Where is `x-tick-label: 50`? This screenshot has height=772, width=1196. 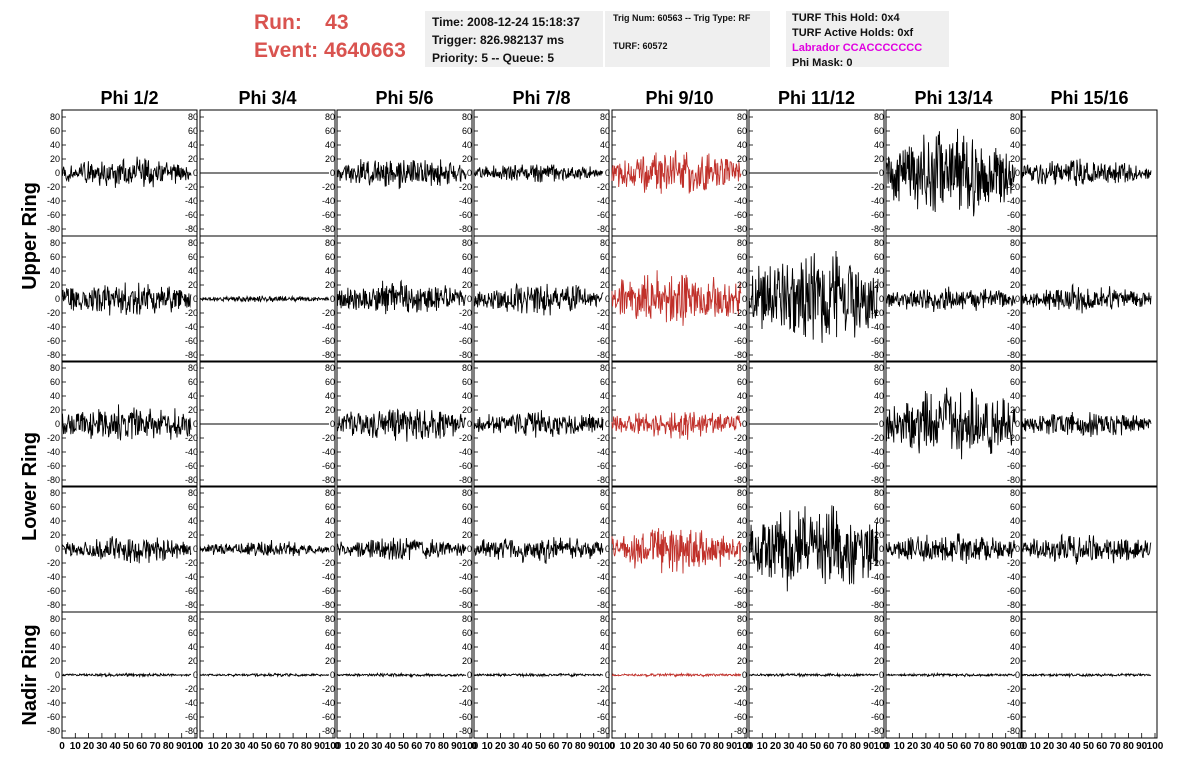 x-tick-label: 50 is located at coordinates (129, 746).